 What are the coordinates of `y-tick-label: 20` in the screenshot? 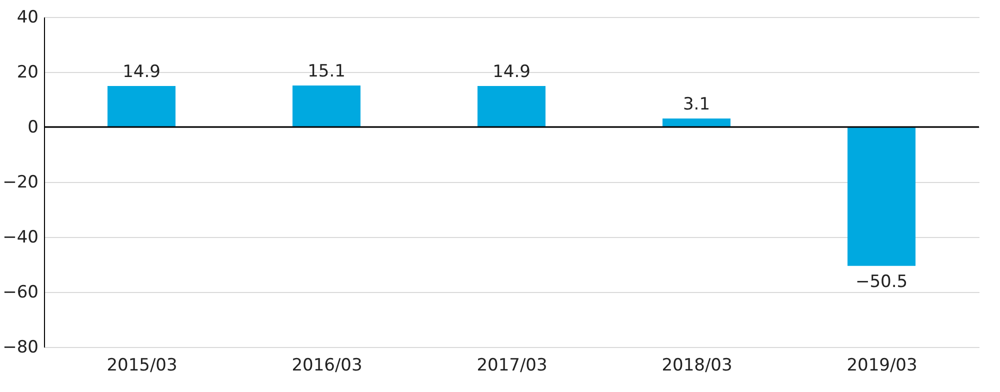 It's located at (27, 72).